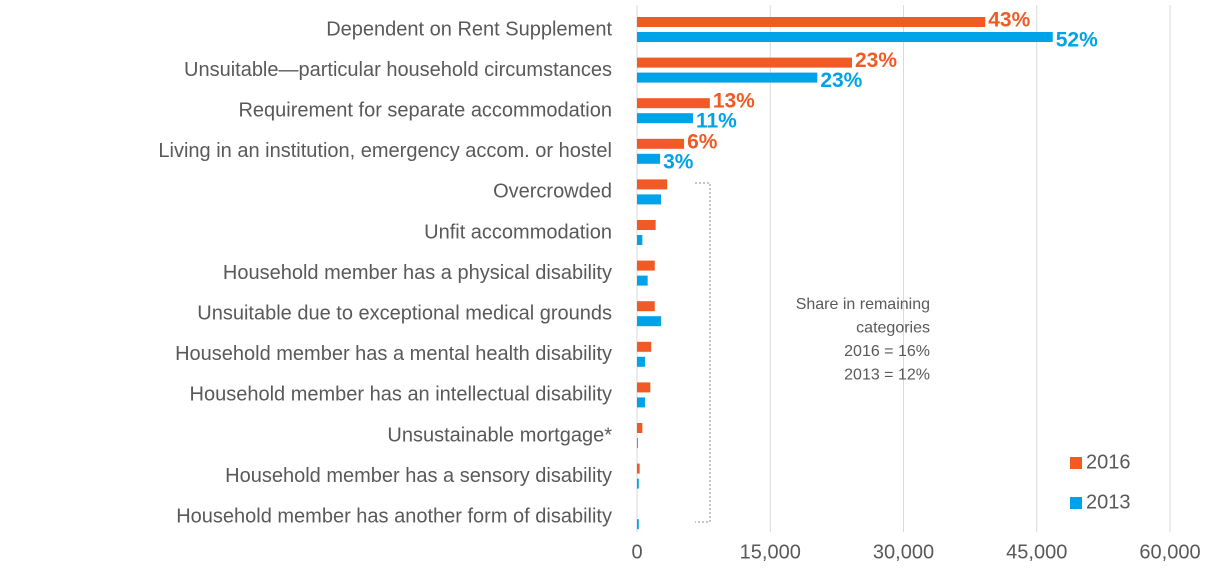 The height and width of the screenshot is (581, 1216). I want to click on annotation: 2016 = 16%, so click(887, 351).